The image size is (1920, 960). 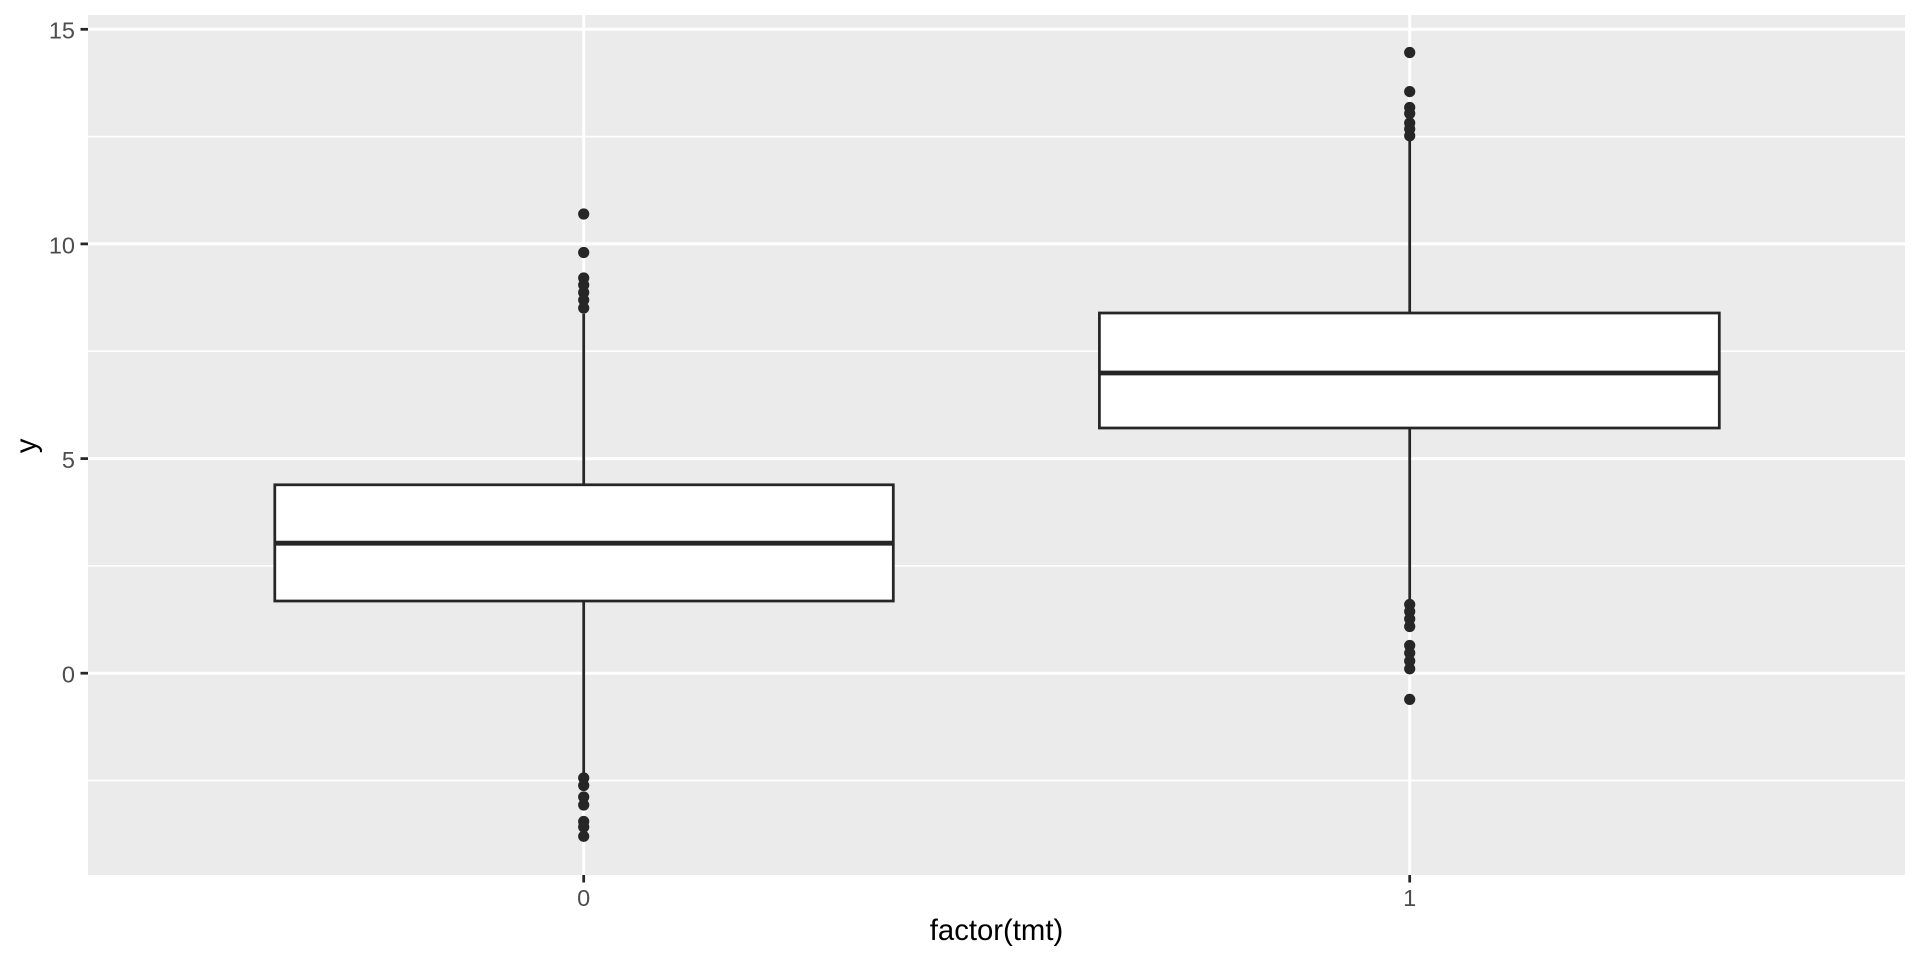 I want to click on svg-text: y, so click(x=26, y=445).